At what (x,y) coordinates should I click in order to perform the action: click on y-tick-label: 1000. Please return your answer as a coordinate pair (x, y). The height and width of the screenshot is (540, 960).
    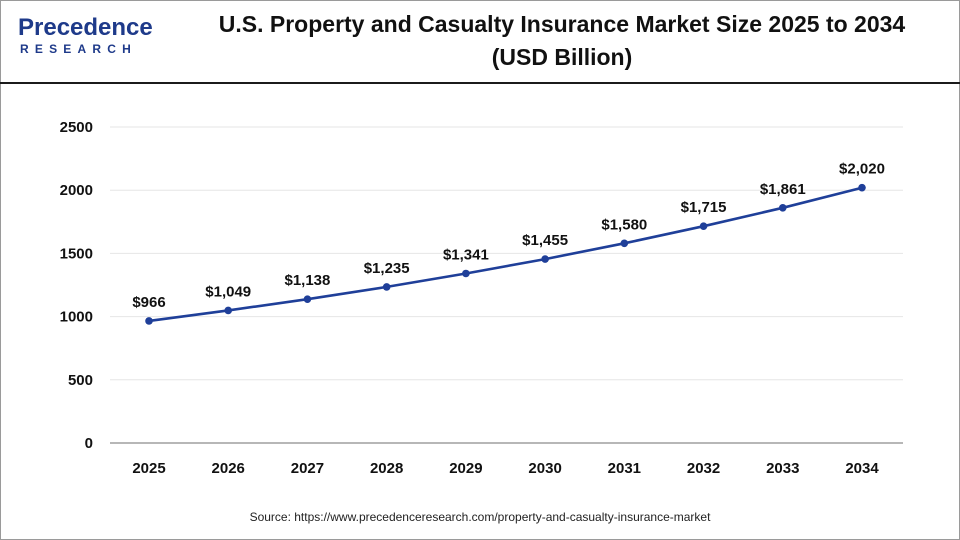
    Looking at the image, I should click on (76, 317).